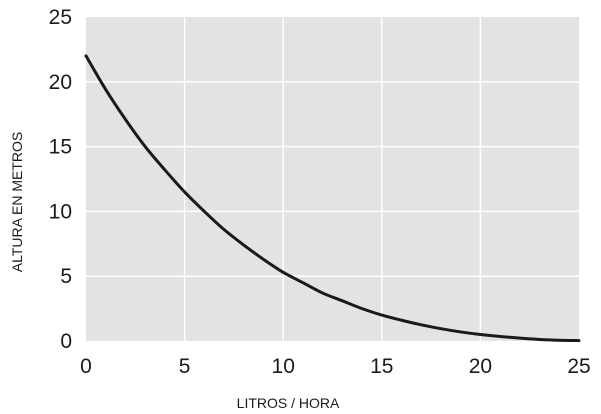 The height and width of the screenshot is (414, 601). What do you see at coordinates (480, 366) in the screenshot?
I see `x-tick-label-20: 20` at bounding box center [480, 366].